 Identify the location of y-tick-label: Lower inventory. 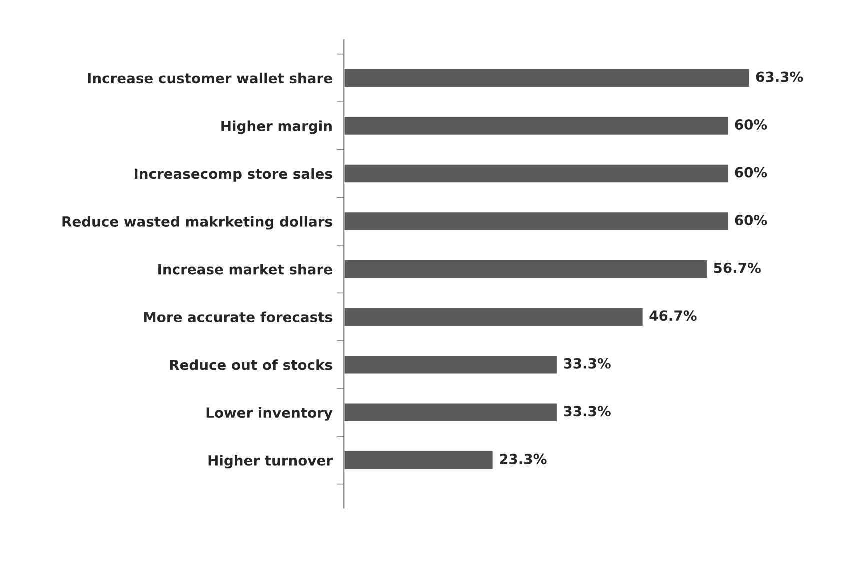
(269, 414).